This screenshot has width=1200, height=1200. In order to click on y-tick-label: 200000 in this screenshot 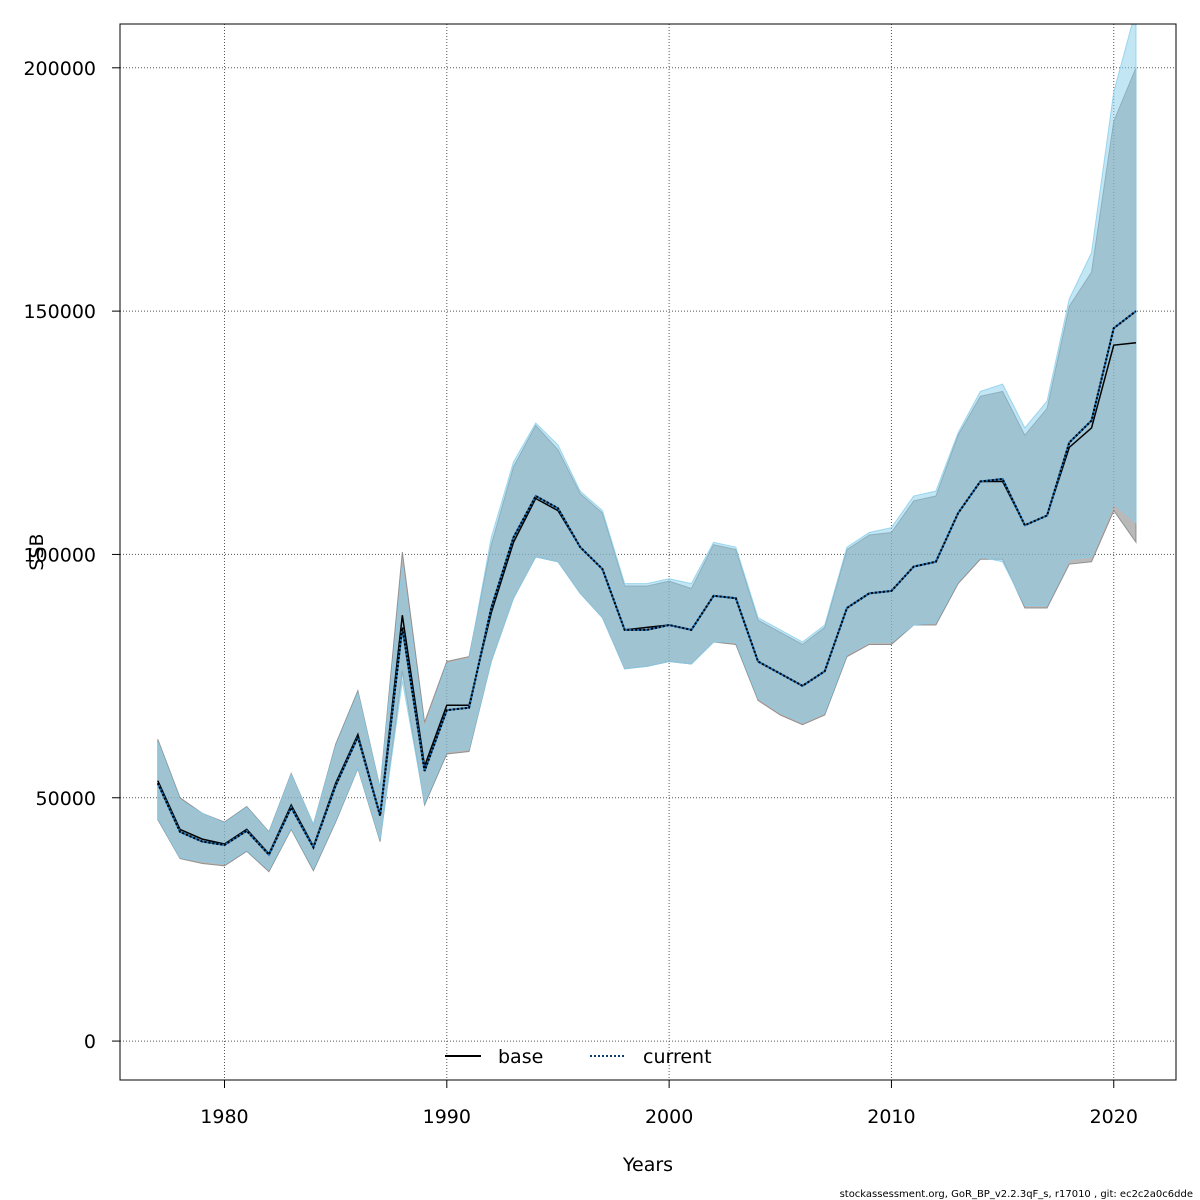, I will do `click(59, 69)`.